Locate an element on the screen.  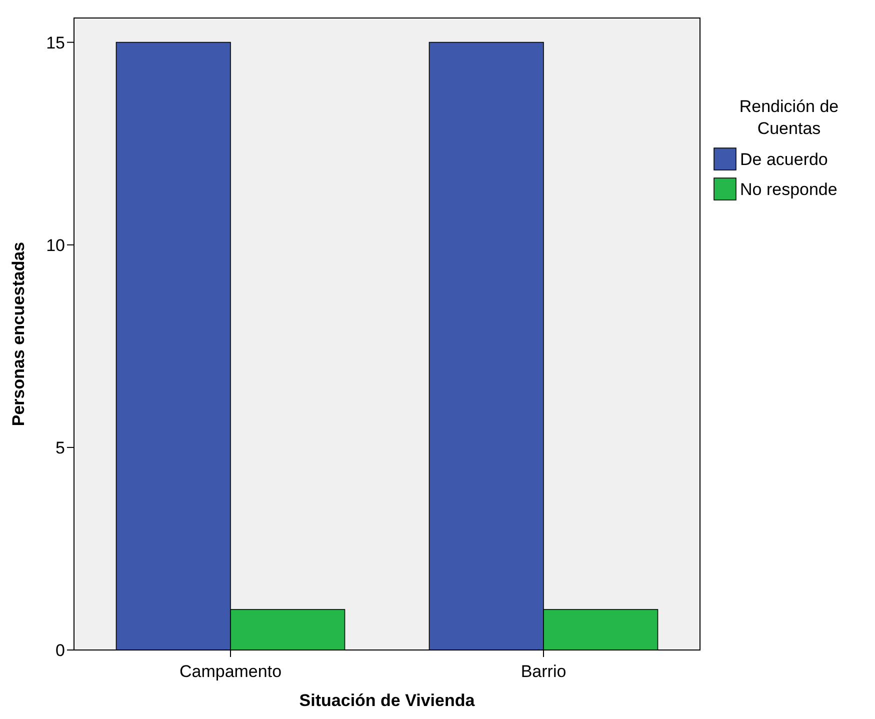
y-tick-label: 15 is located at coordinates (55, 42).